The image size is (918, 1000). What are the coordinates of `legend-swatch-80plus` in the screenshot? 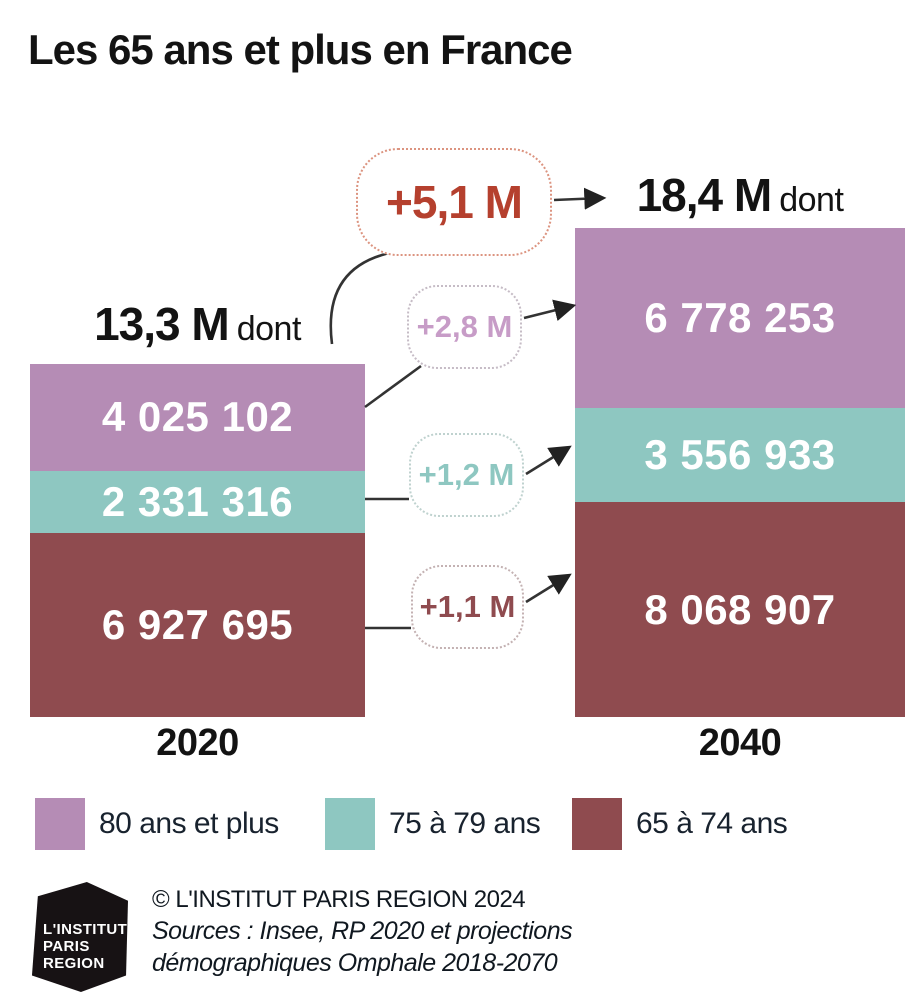 It's located at (60, 824).